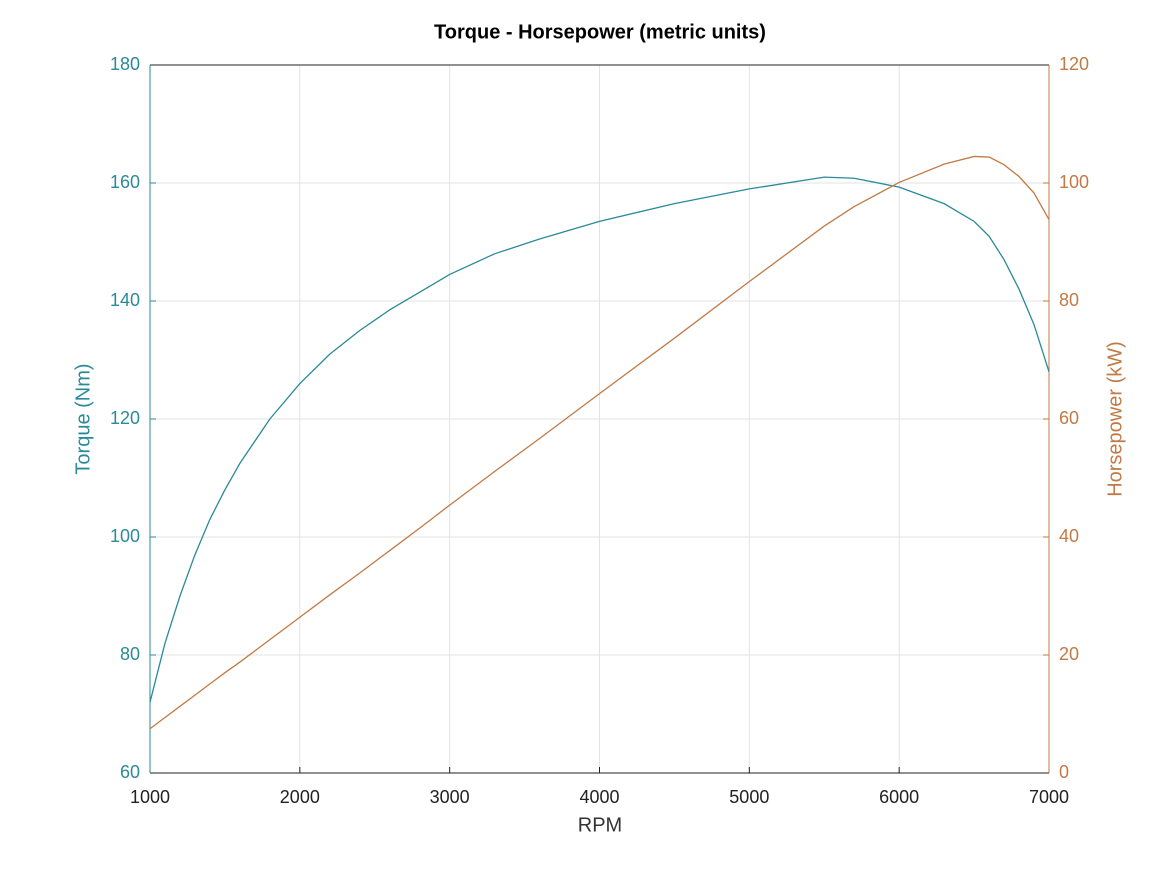  I want to click on y2-tick-label: 60, so click(1069, 418).